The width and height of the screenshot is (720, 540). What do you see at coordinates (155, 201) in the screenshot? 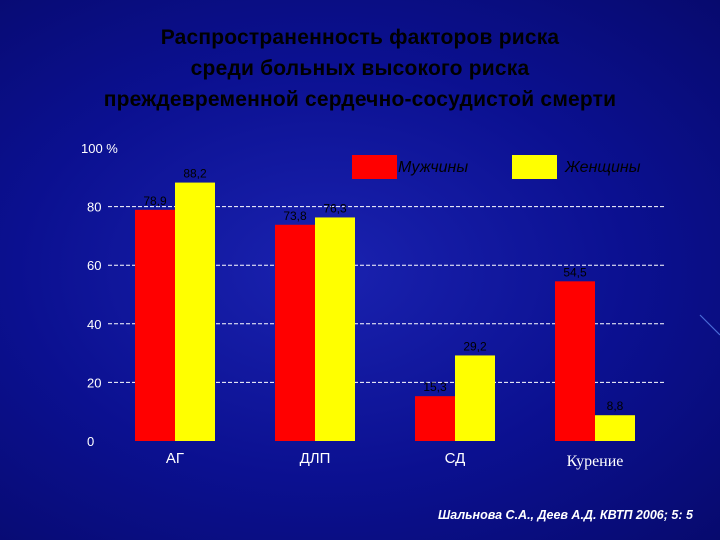
I see `bar-value-label: 78,9` at bounding box center [155, 201].